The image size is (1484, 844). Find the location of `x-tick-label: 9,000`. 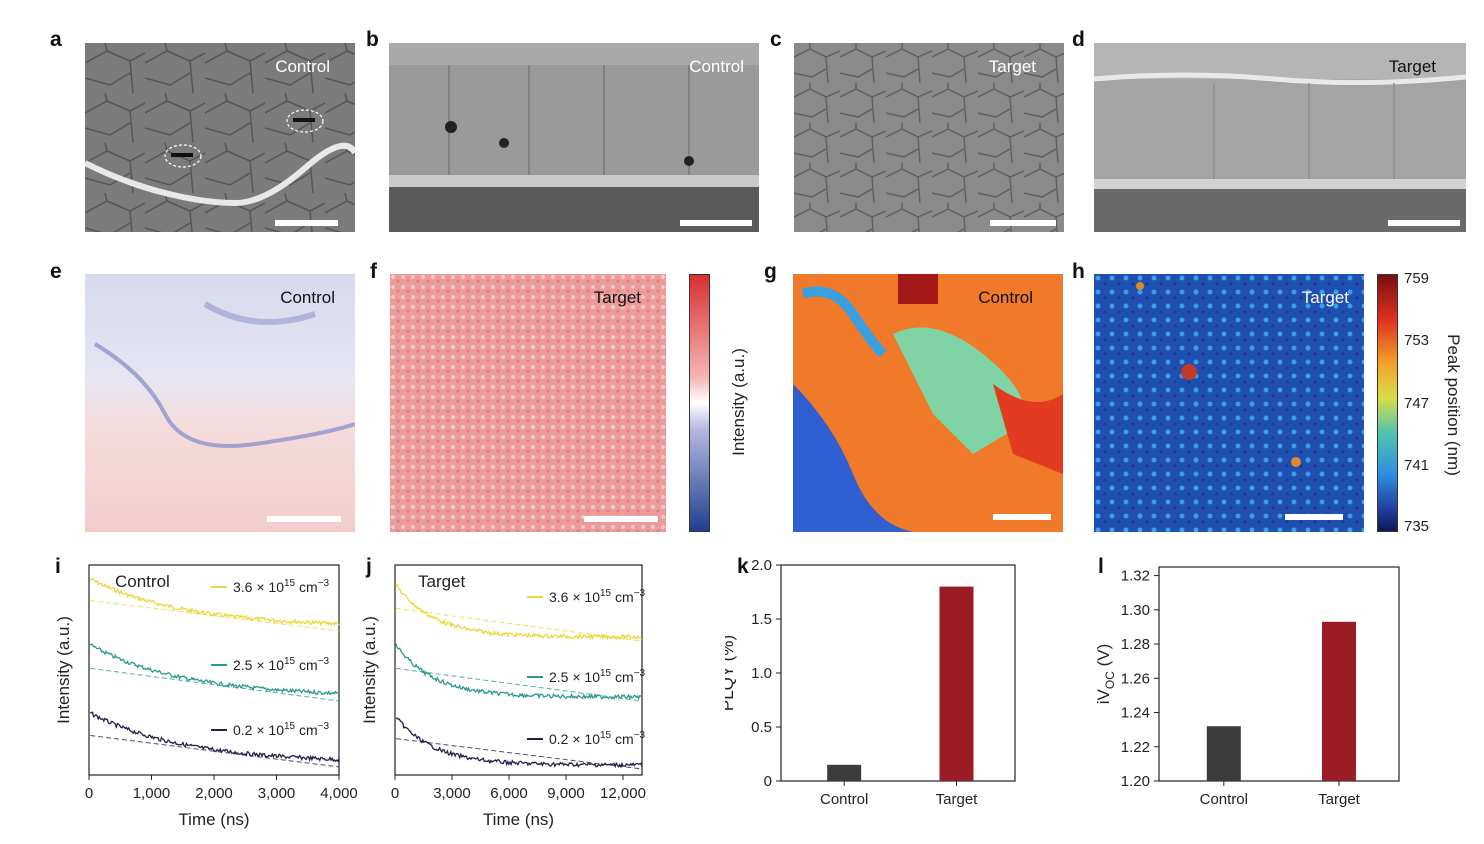

x-tick-label: 9,000 is located at coordinates (566, 793).